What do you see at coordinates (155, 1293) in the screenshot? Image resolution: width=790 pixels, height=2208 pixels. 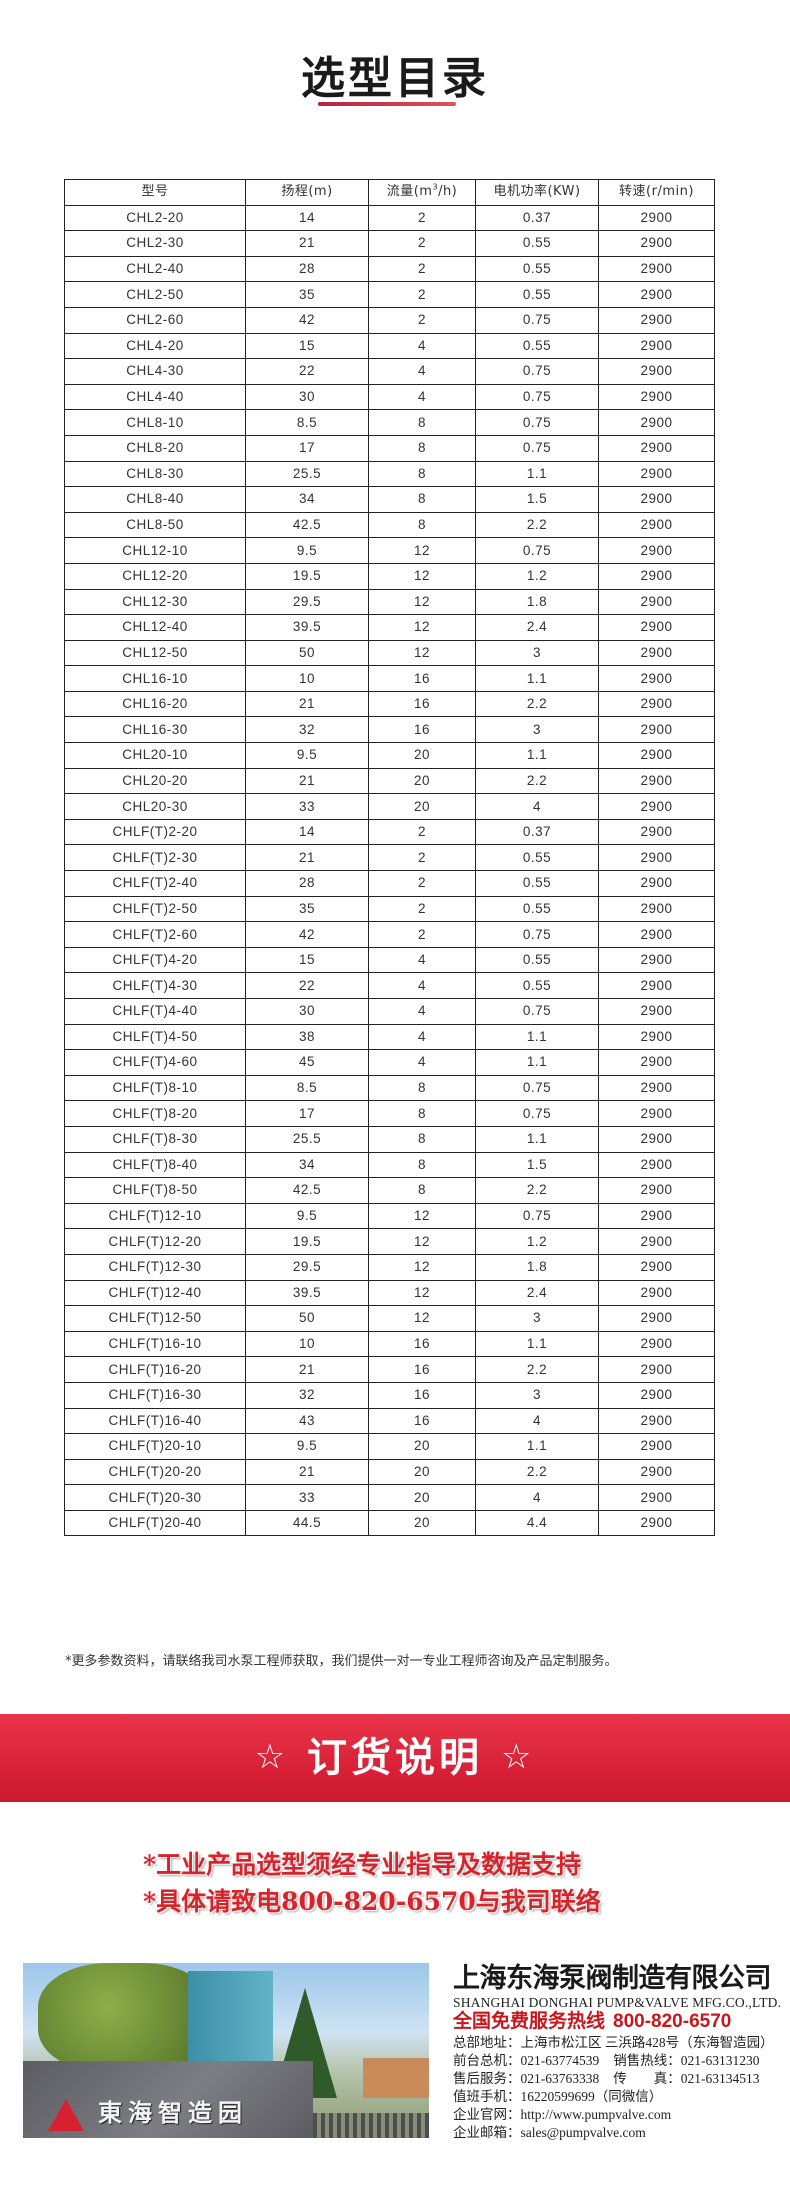 I see `cell-model: CHLF(T)12-40` at bounding box center [155, 1293].